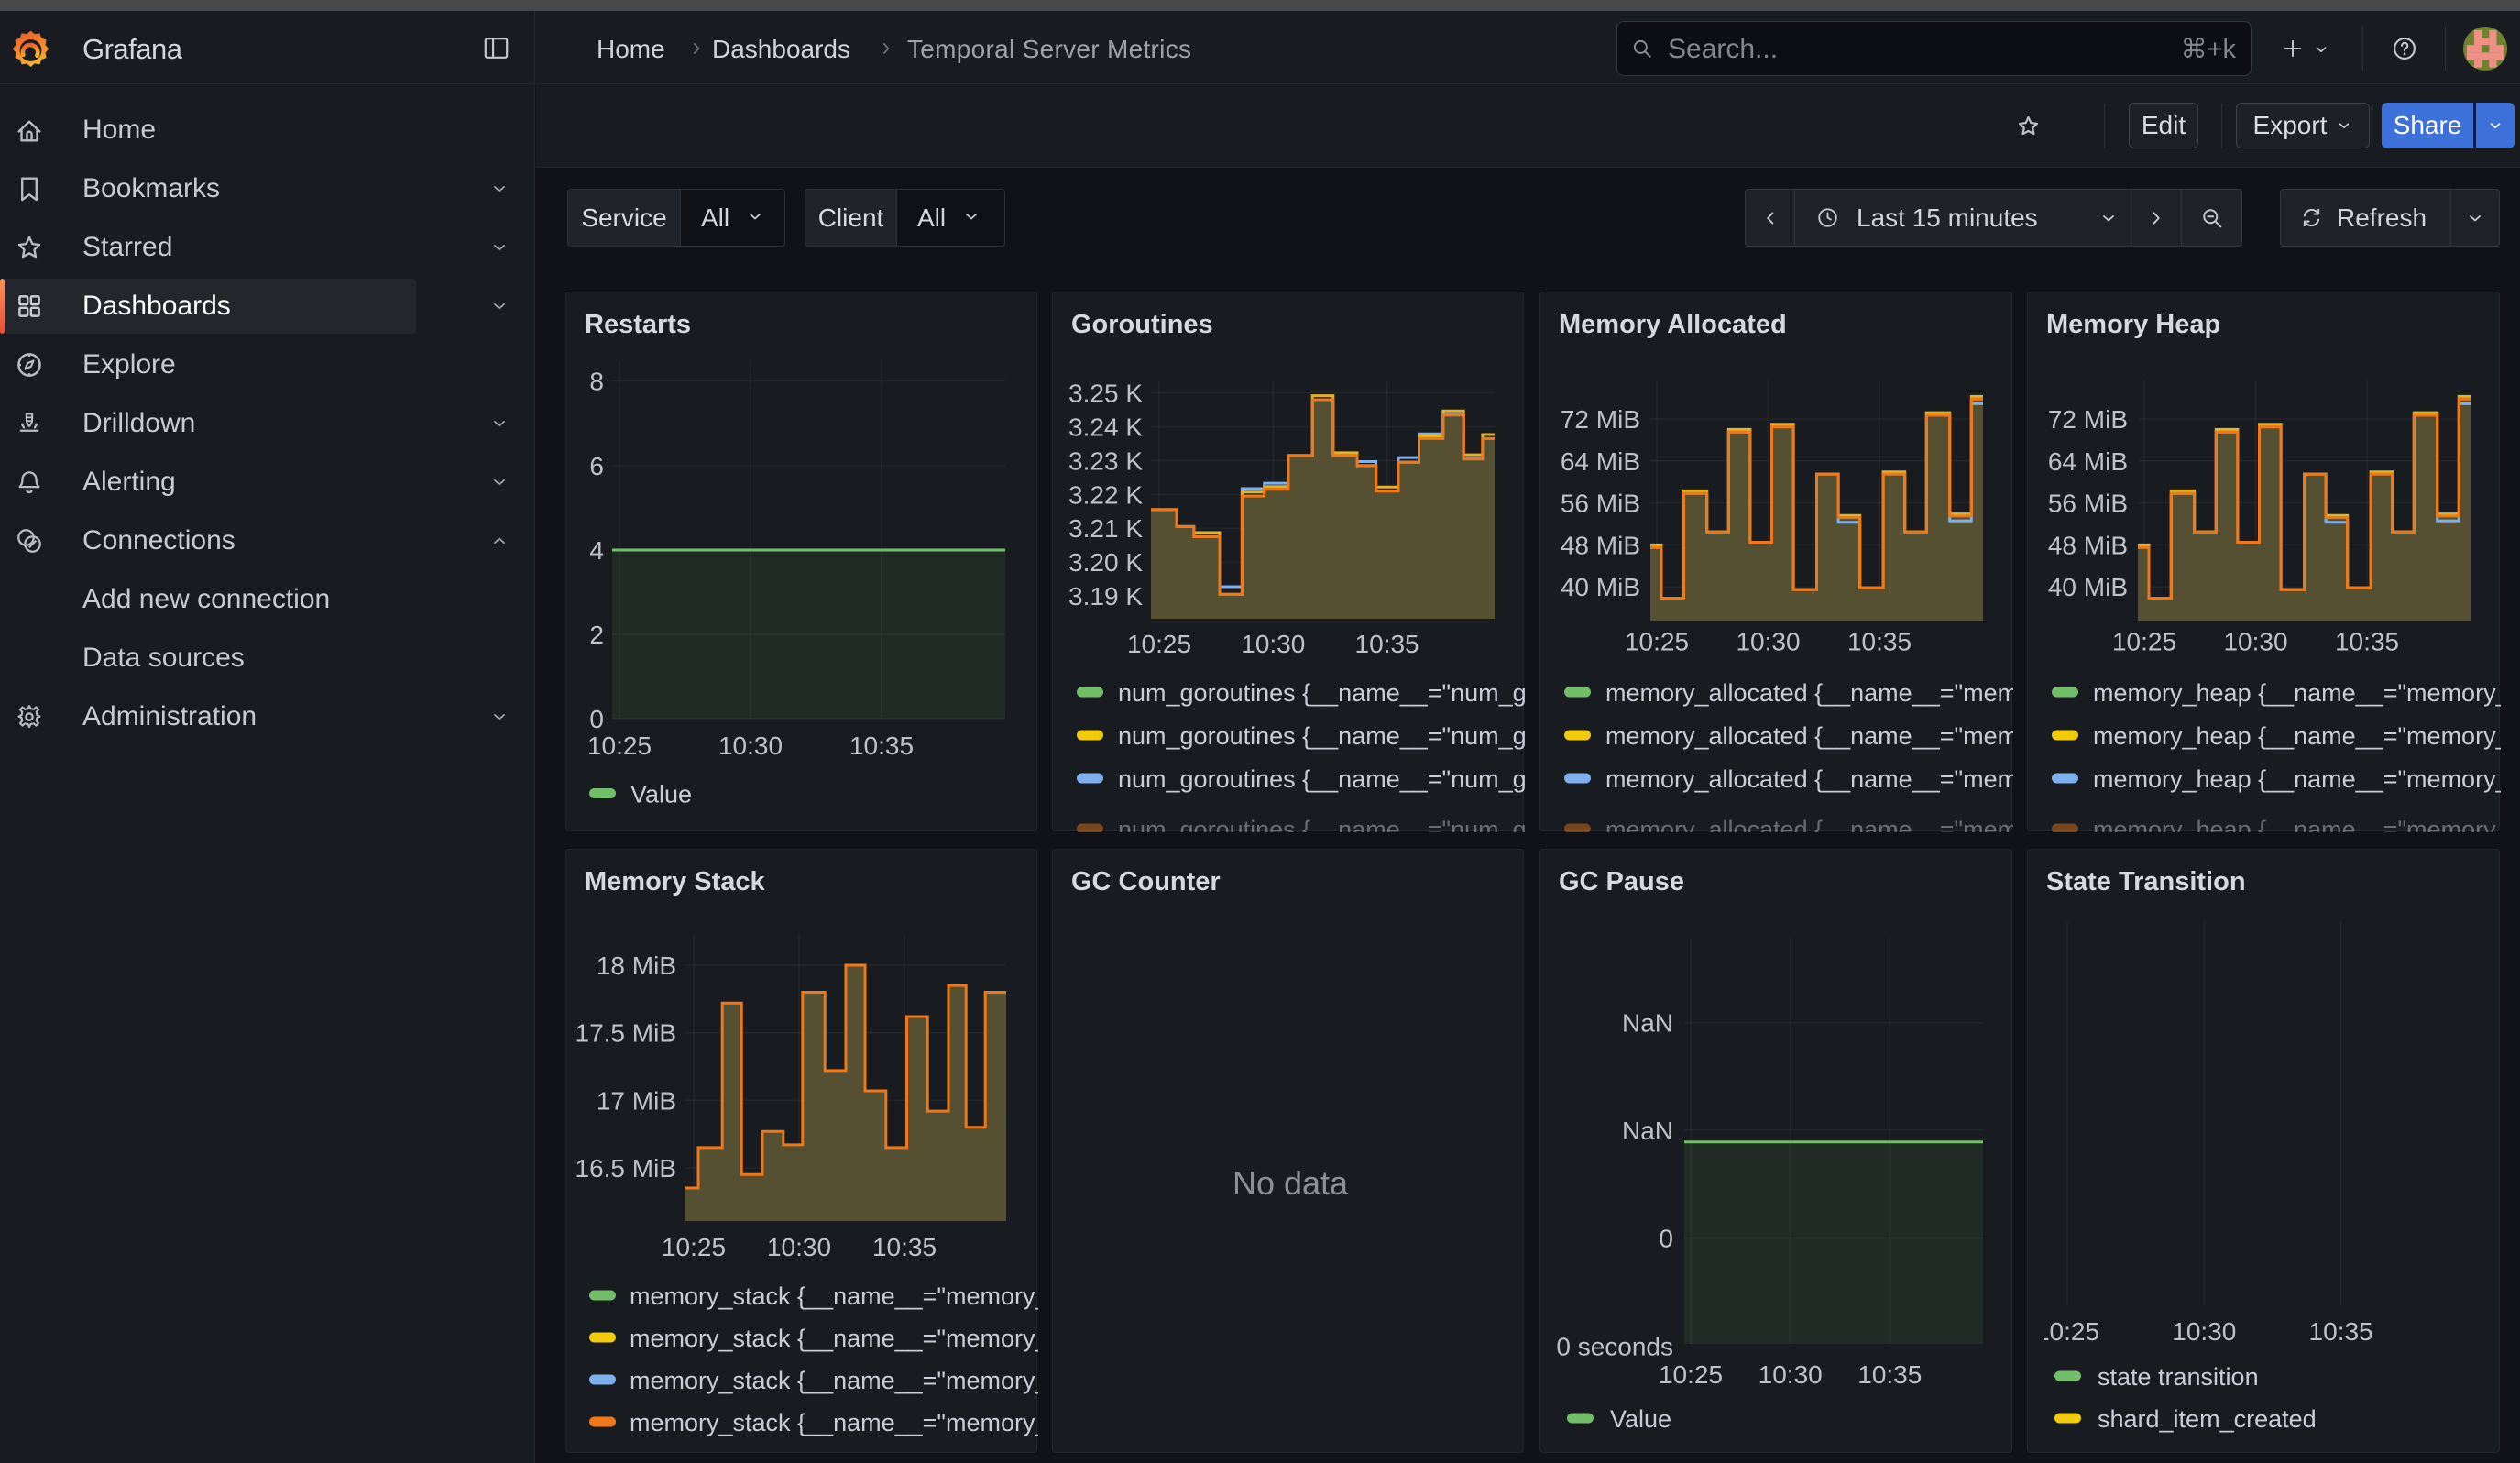  What do you see at coordinates (1105, 528) in the screenshot?
I see `svg-text: 3.21 K` at bounding box center [1105, 528].